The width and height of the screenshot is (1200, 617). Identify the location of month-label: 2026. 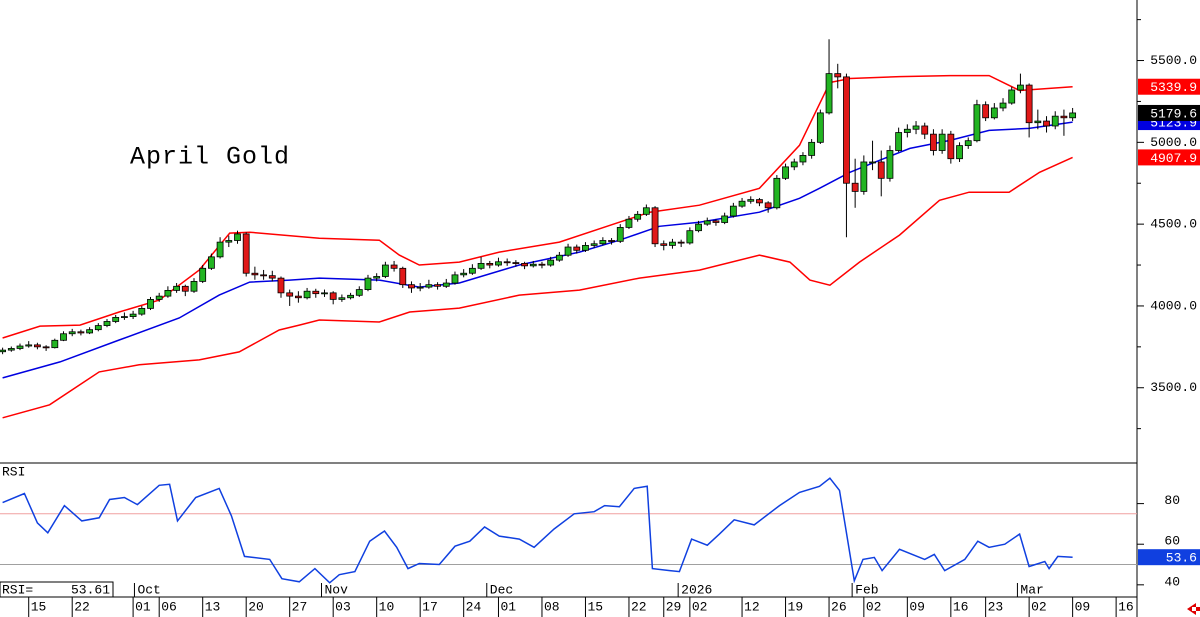
(696, 589).